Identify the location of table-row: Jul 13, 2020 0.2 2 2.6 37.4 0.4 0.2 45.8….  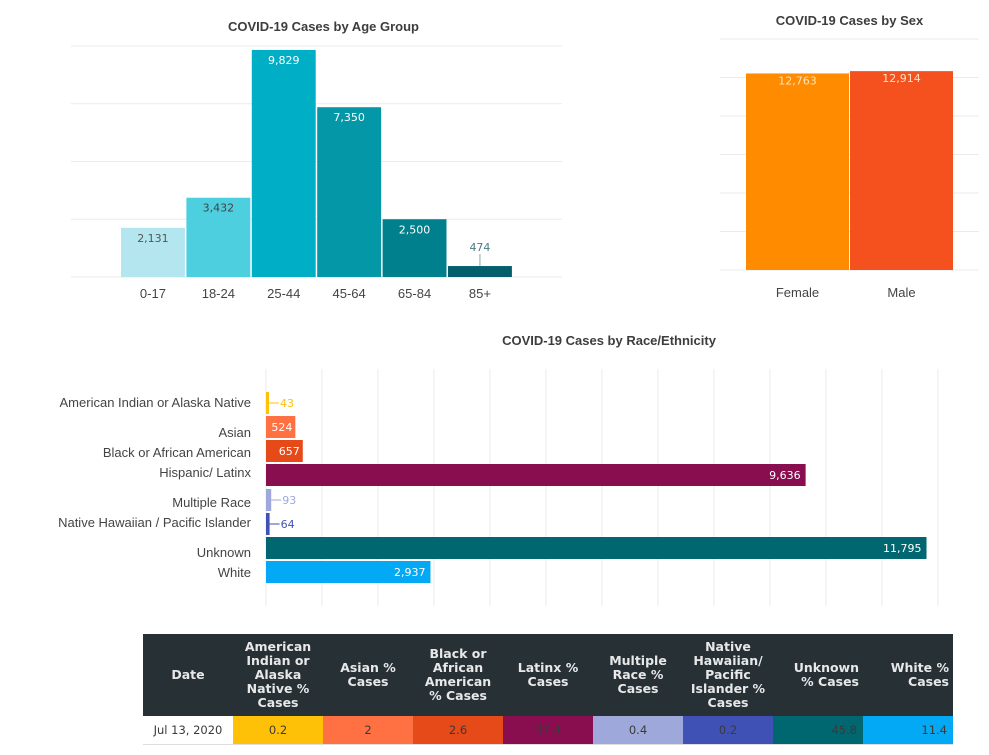
(548, 730).